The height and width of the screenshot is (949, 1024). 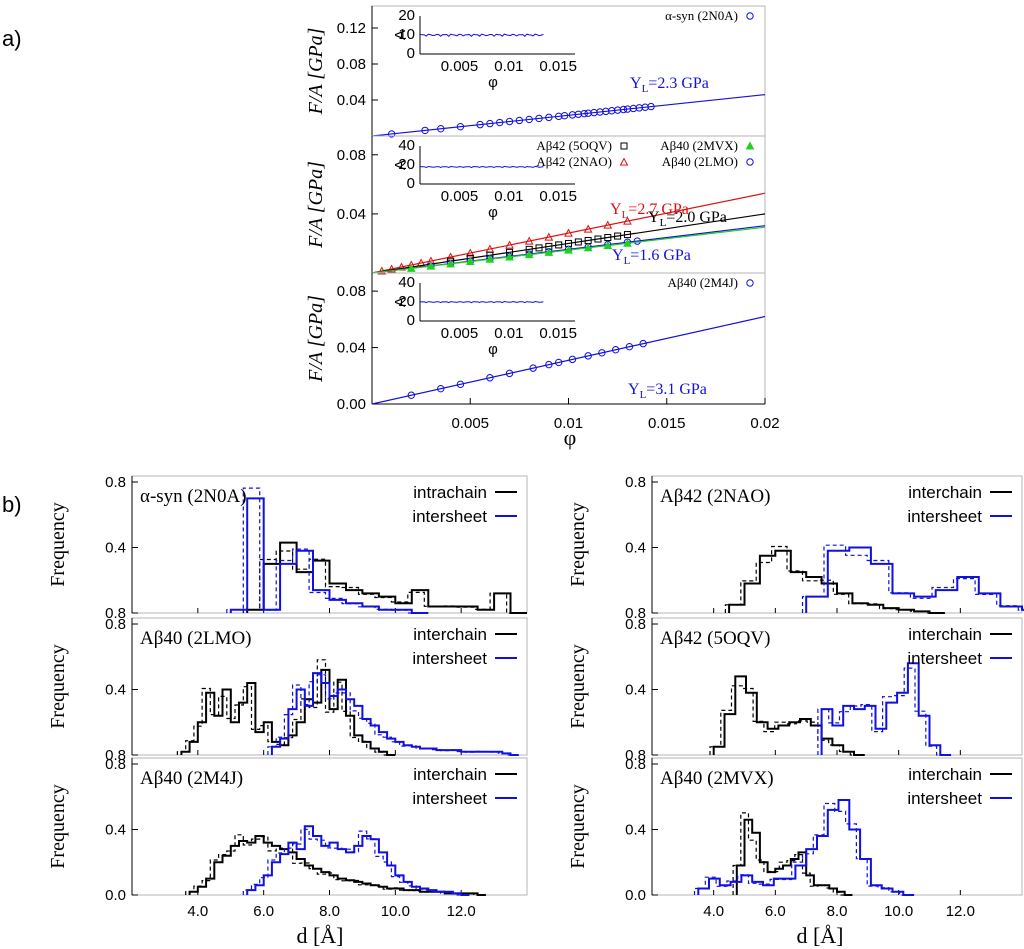 What do you see at coordinates (713, 911) in the screenshot?
I see `xtick-label: 4.0` at bounding box center [713, 911].